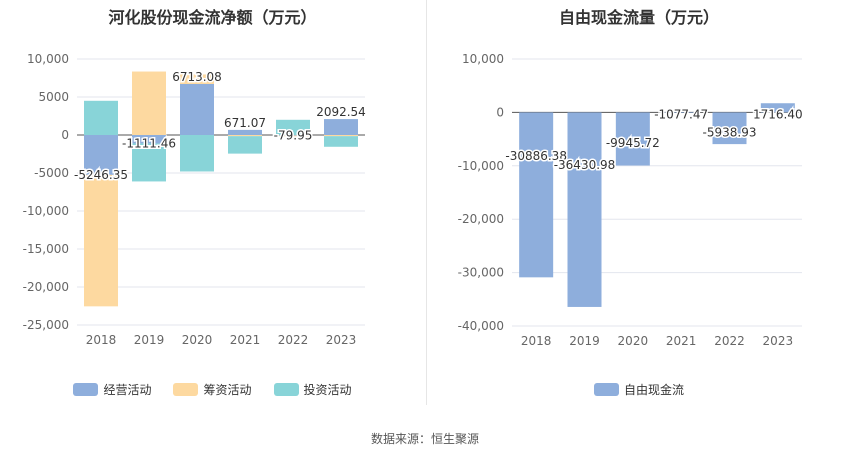  What do you see at coordinates (212, 17) in the screenshot?
I see `cash-flow-chart-title: 河化股份现金流净额（万元）` at bounding box center [212, 17].